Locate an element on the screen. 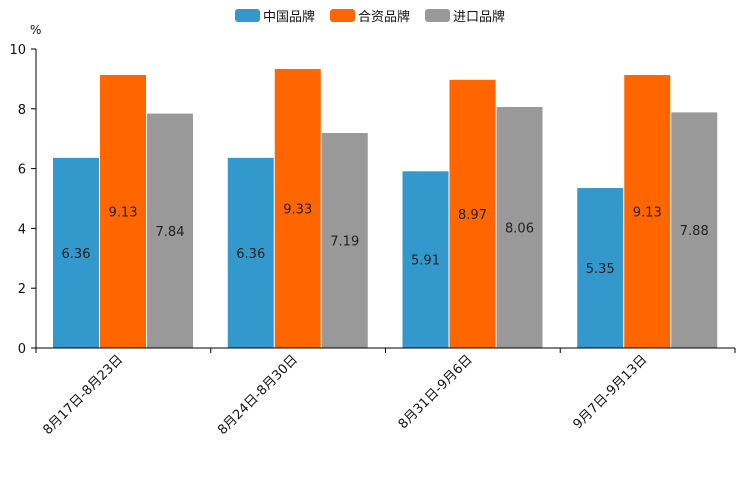 The image size is (744, 496). data-label-1-2: 9.13 is located at coordinates (123, 213).